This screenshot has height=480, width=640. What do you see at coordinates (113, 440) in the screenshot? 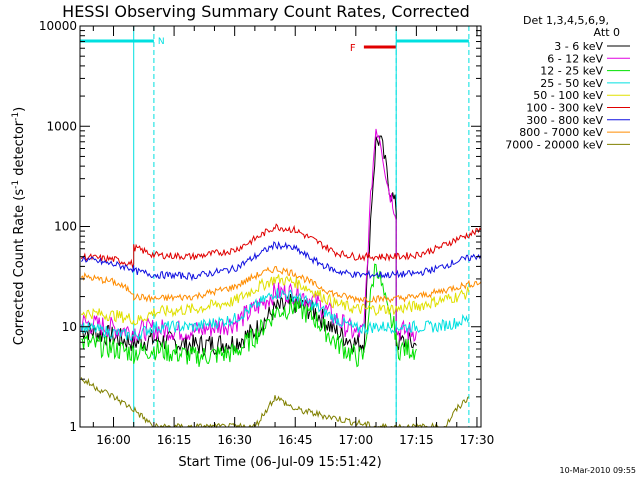
I see `x-tick-label: 16:00` at bounding box center [113, 440].